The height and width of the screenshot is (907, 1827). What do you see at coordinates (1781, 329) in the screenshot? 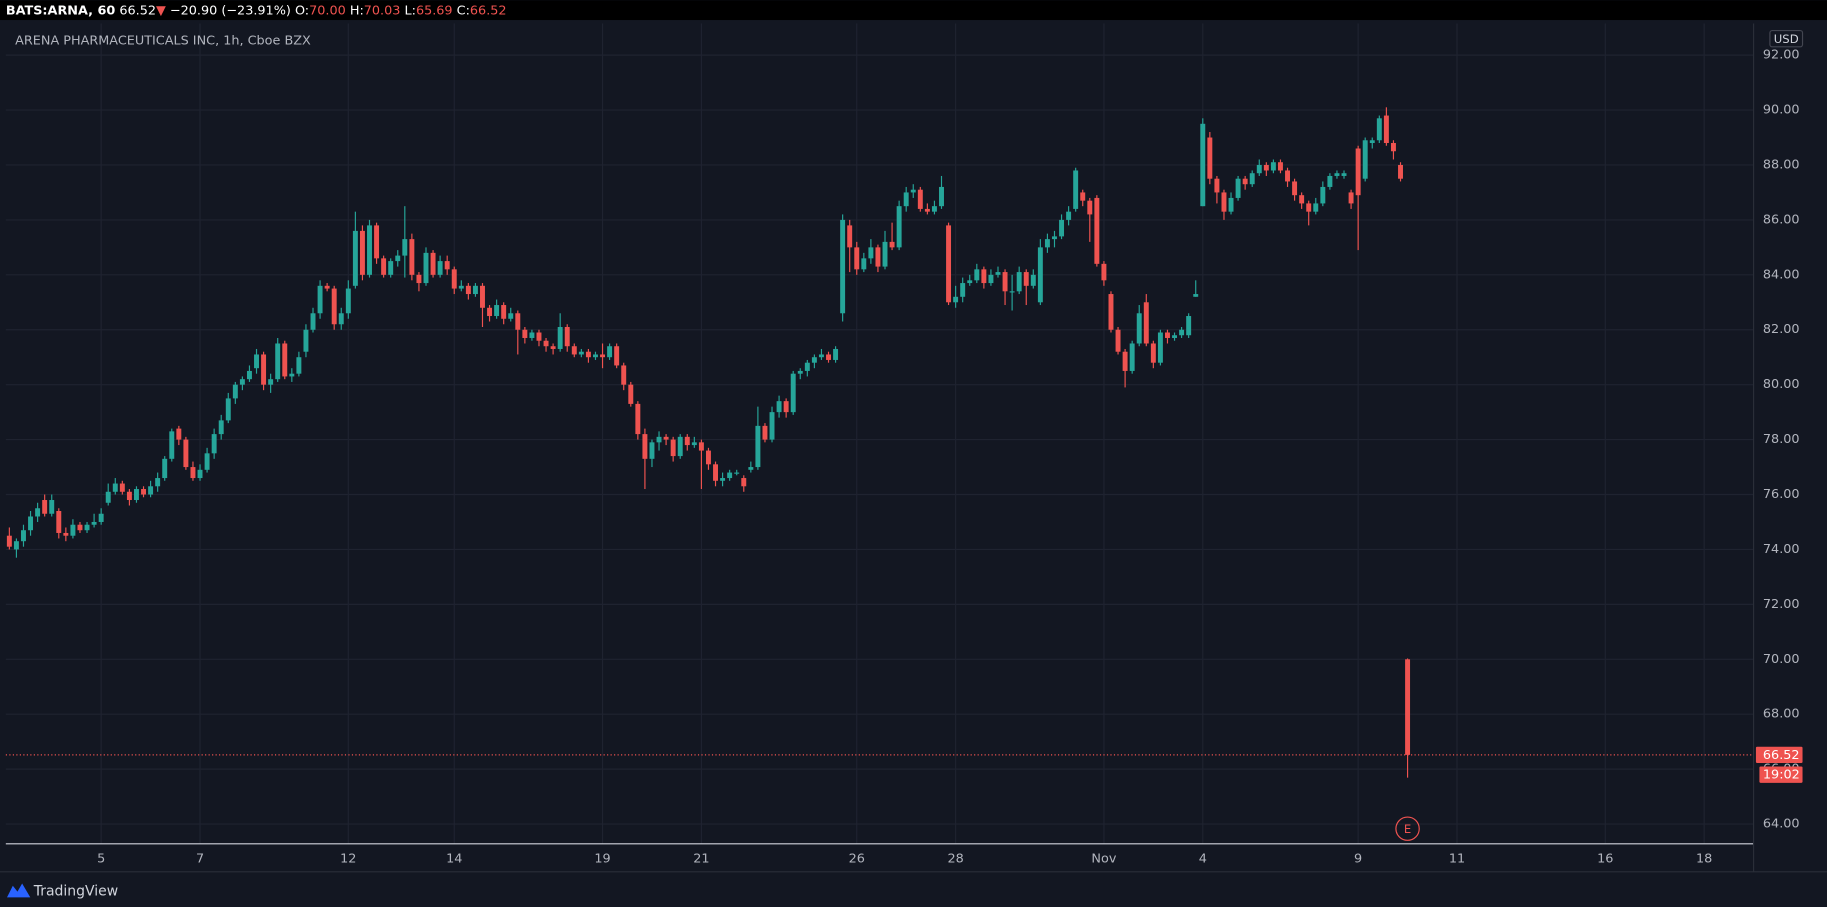
I see `y-tick-label: 82.00` at bounding box center [1781, 329].